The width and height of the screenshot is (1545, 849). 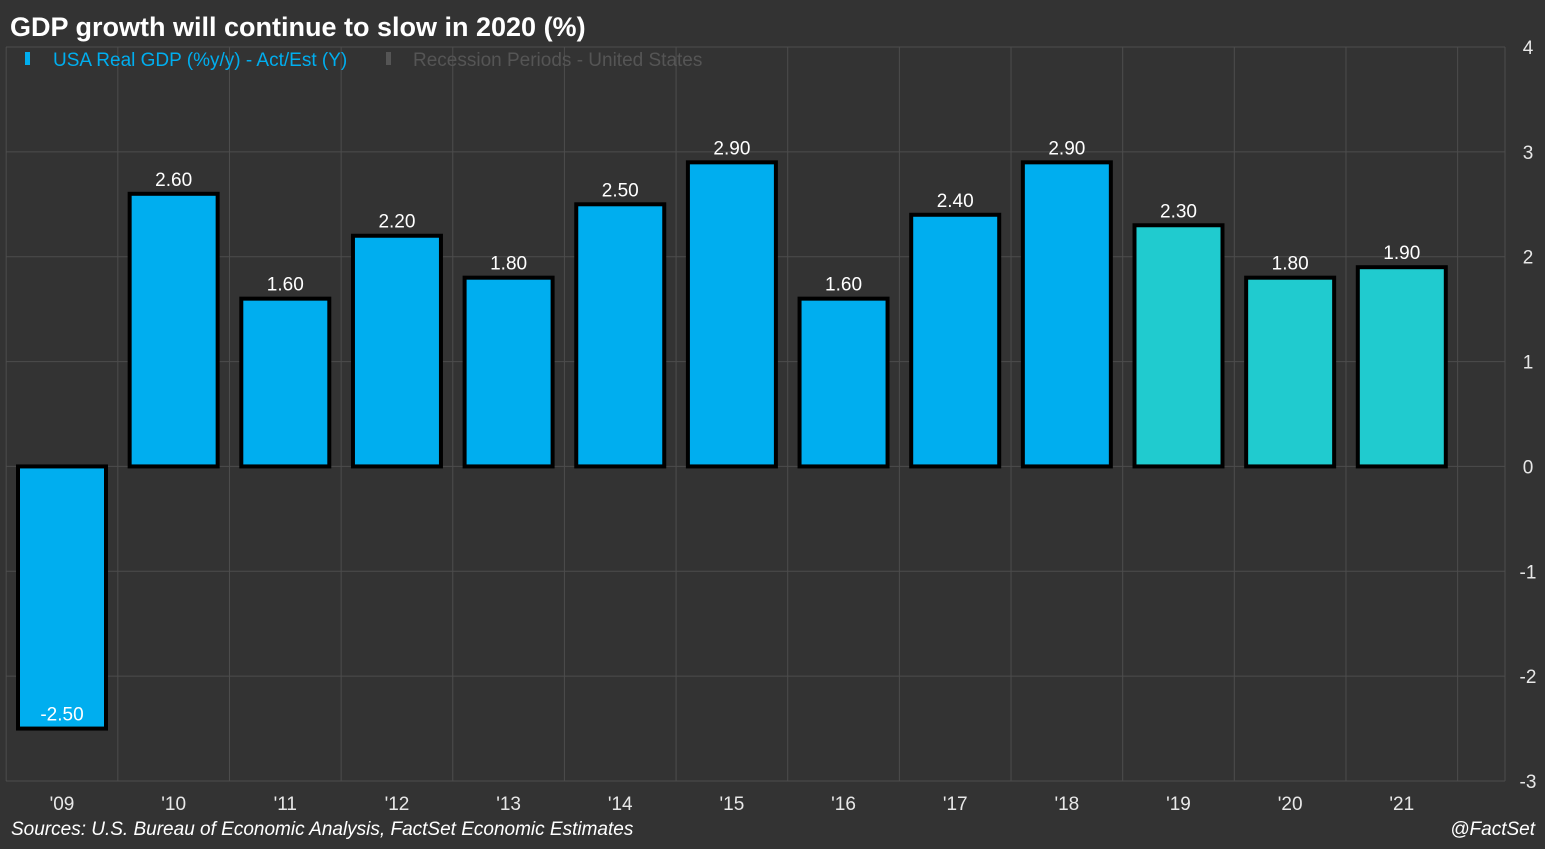 I want to click on x-tick-label: '19, so click(x=1178, y=804).